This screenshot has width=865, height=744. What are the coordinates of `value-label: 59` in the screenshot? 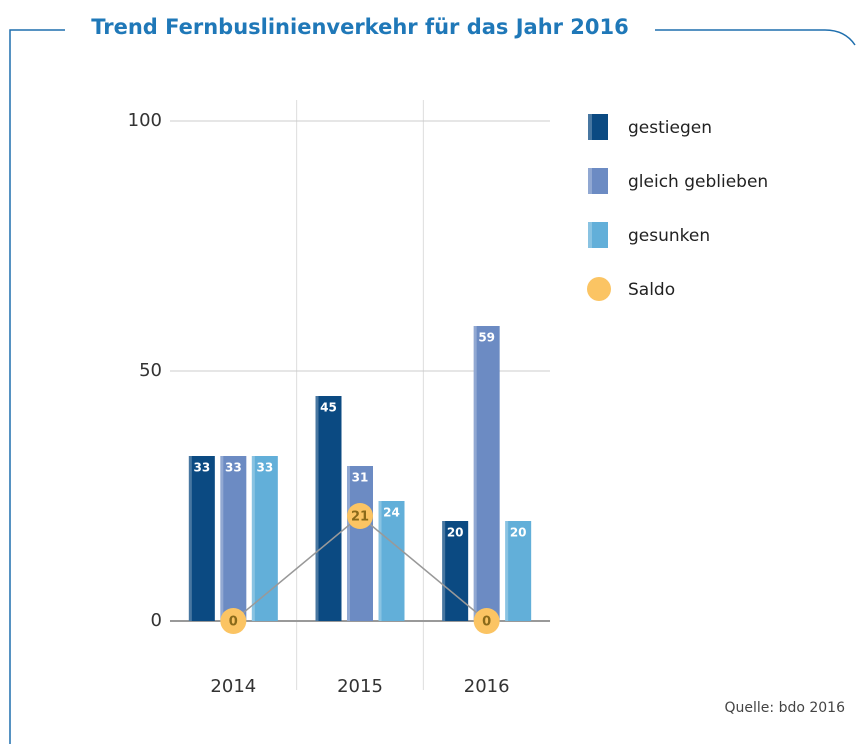 It's located at (486, 338).